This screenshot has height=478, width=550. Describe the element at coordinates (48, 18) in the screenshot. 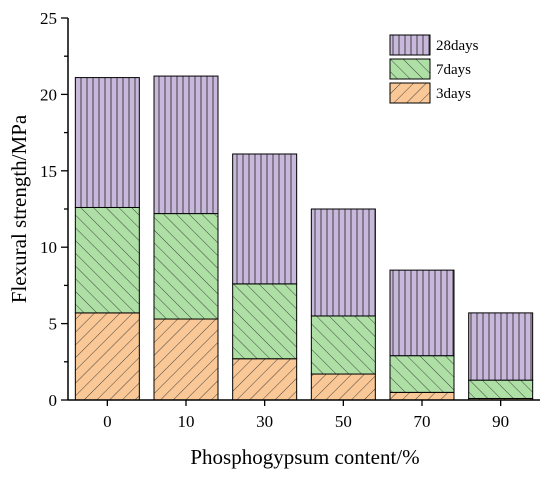

I see `y-tick-label-25: 25` at that location.